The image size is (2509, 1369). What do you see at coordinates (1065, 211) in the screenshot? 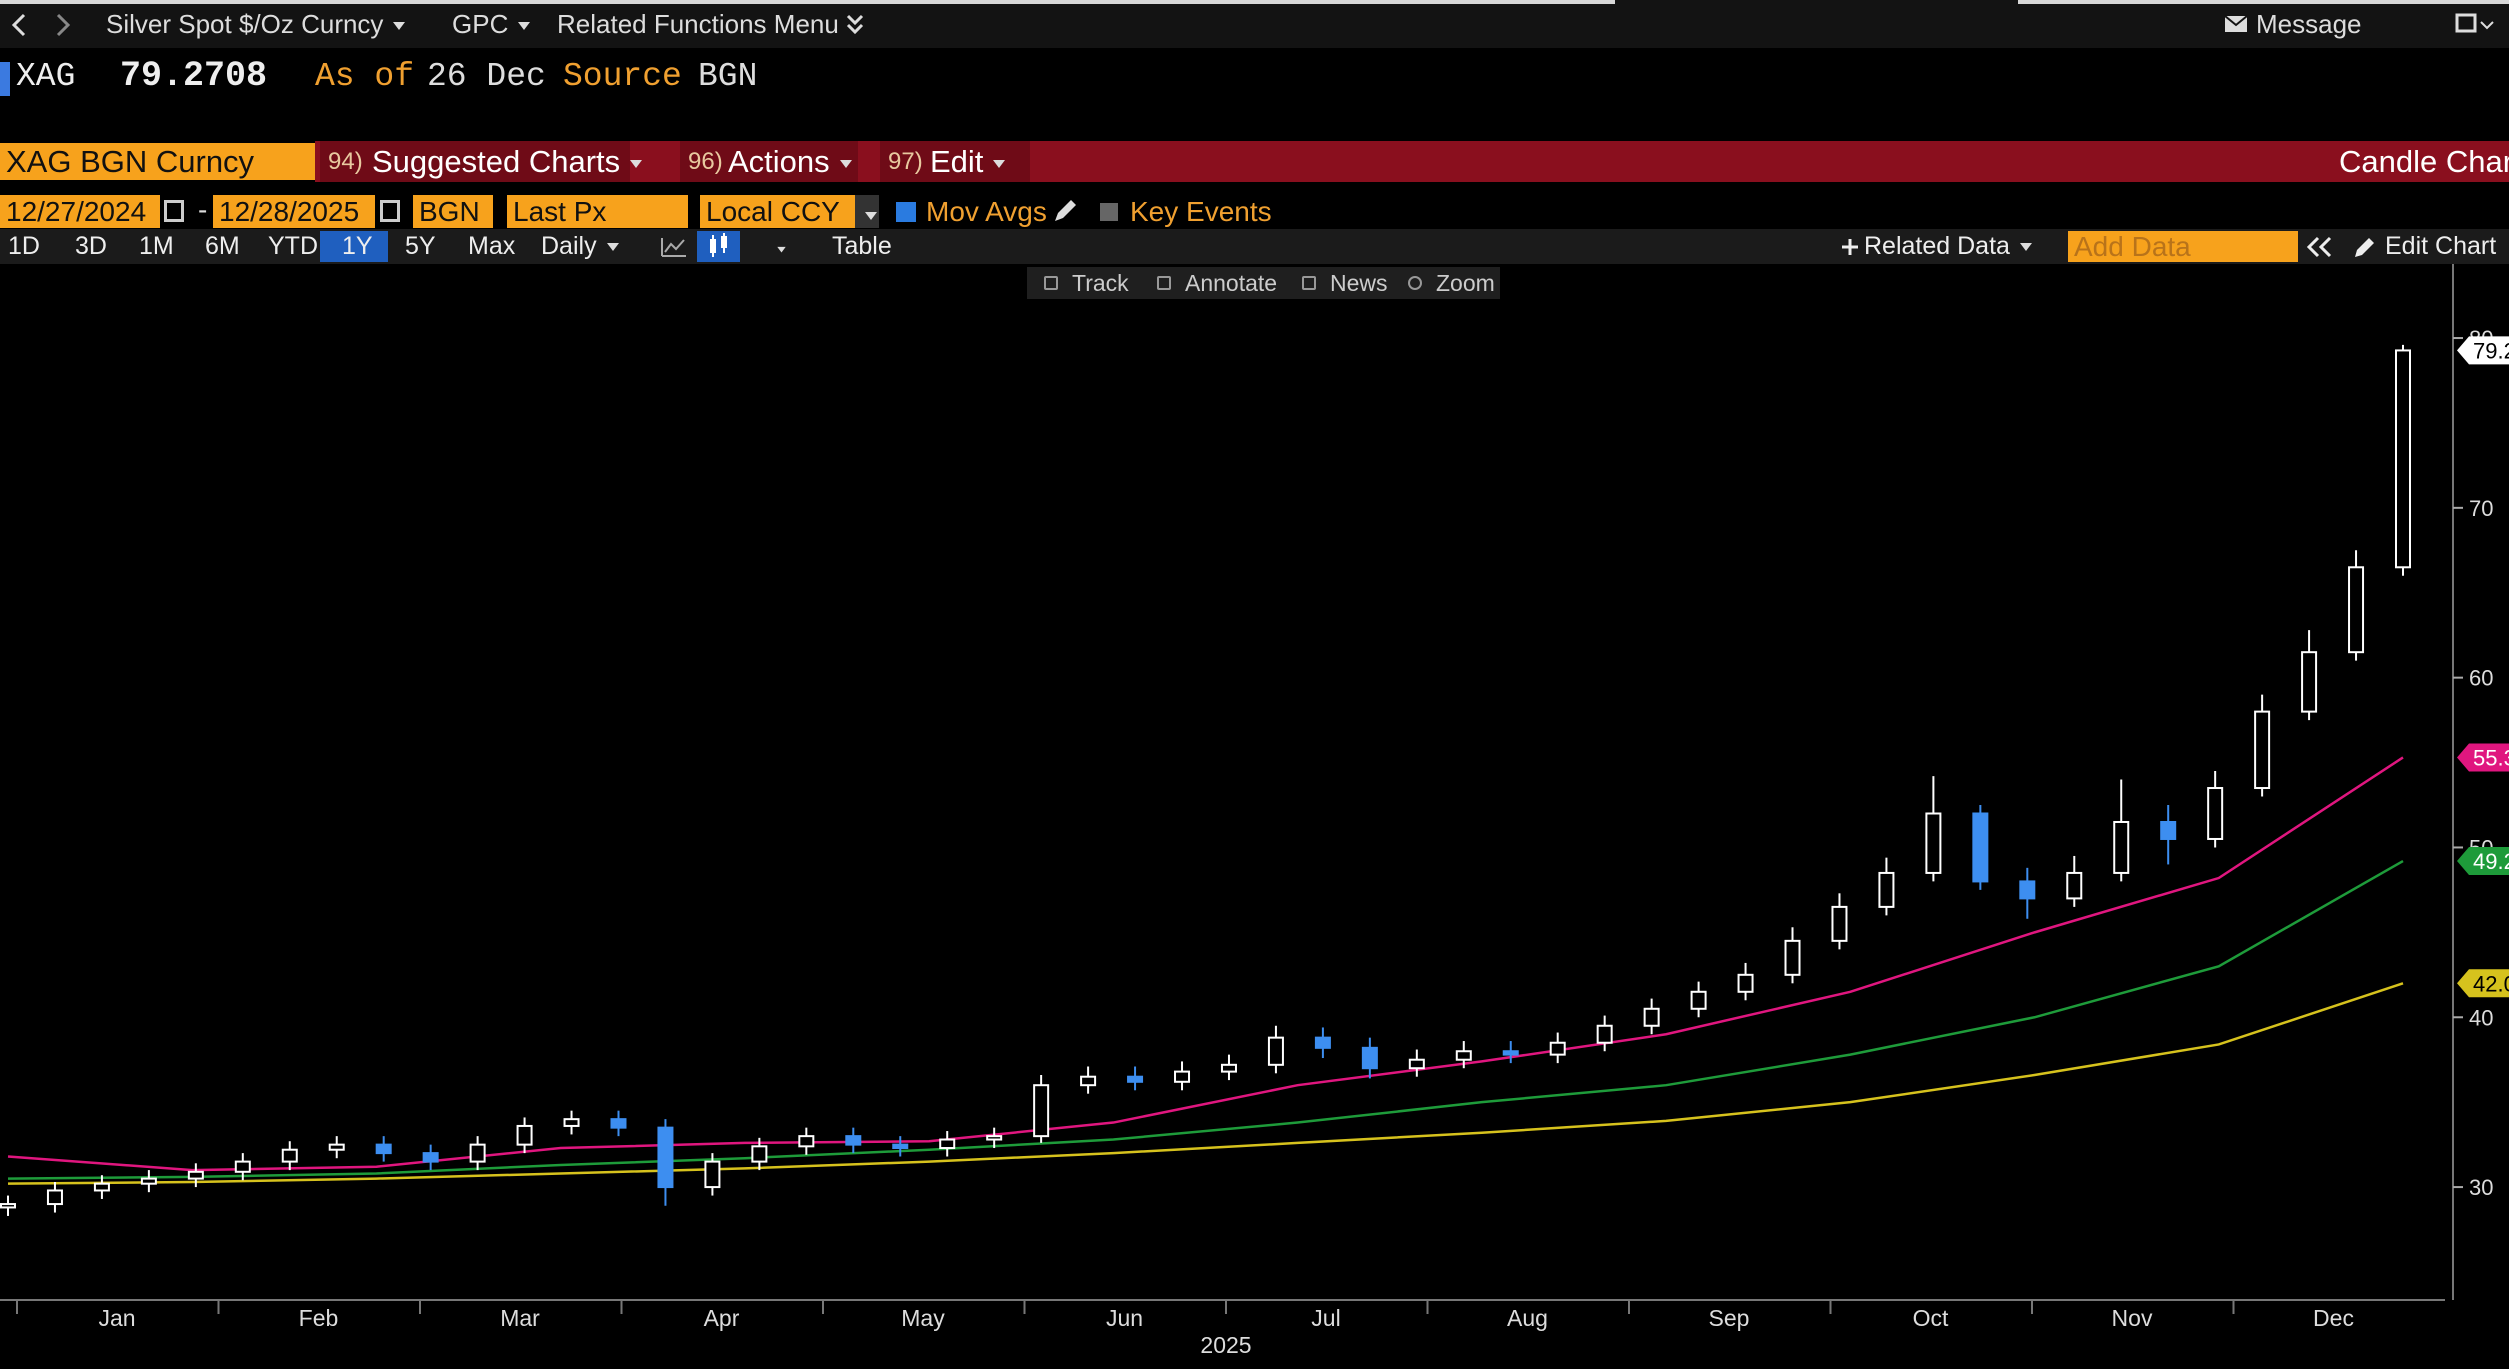
I see `pencil-icon` at bounding box center [1065, 211].